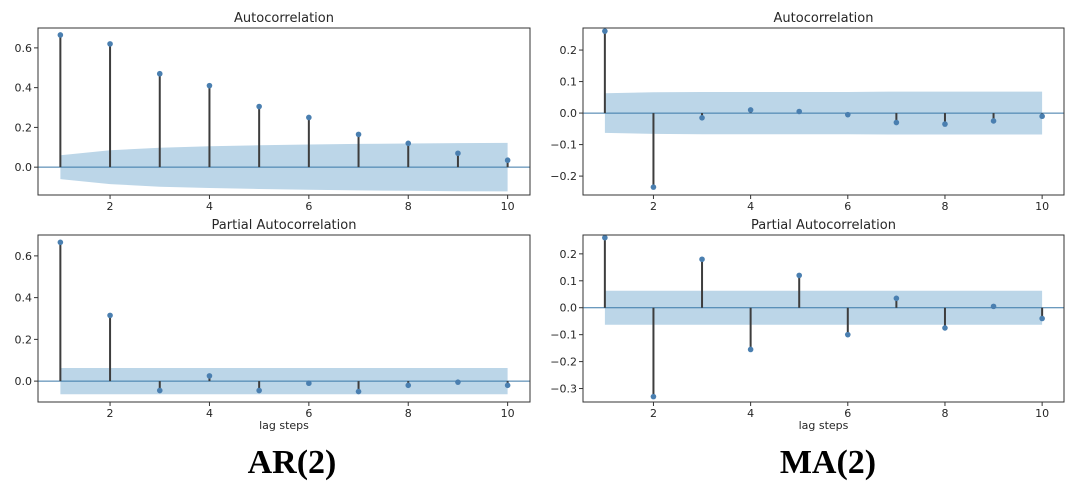 The width and height of the screenshot is (1077, 490). I want to click on ar2-label: AR(2), so click(292, 462).